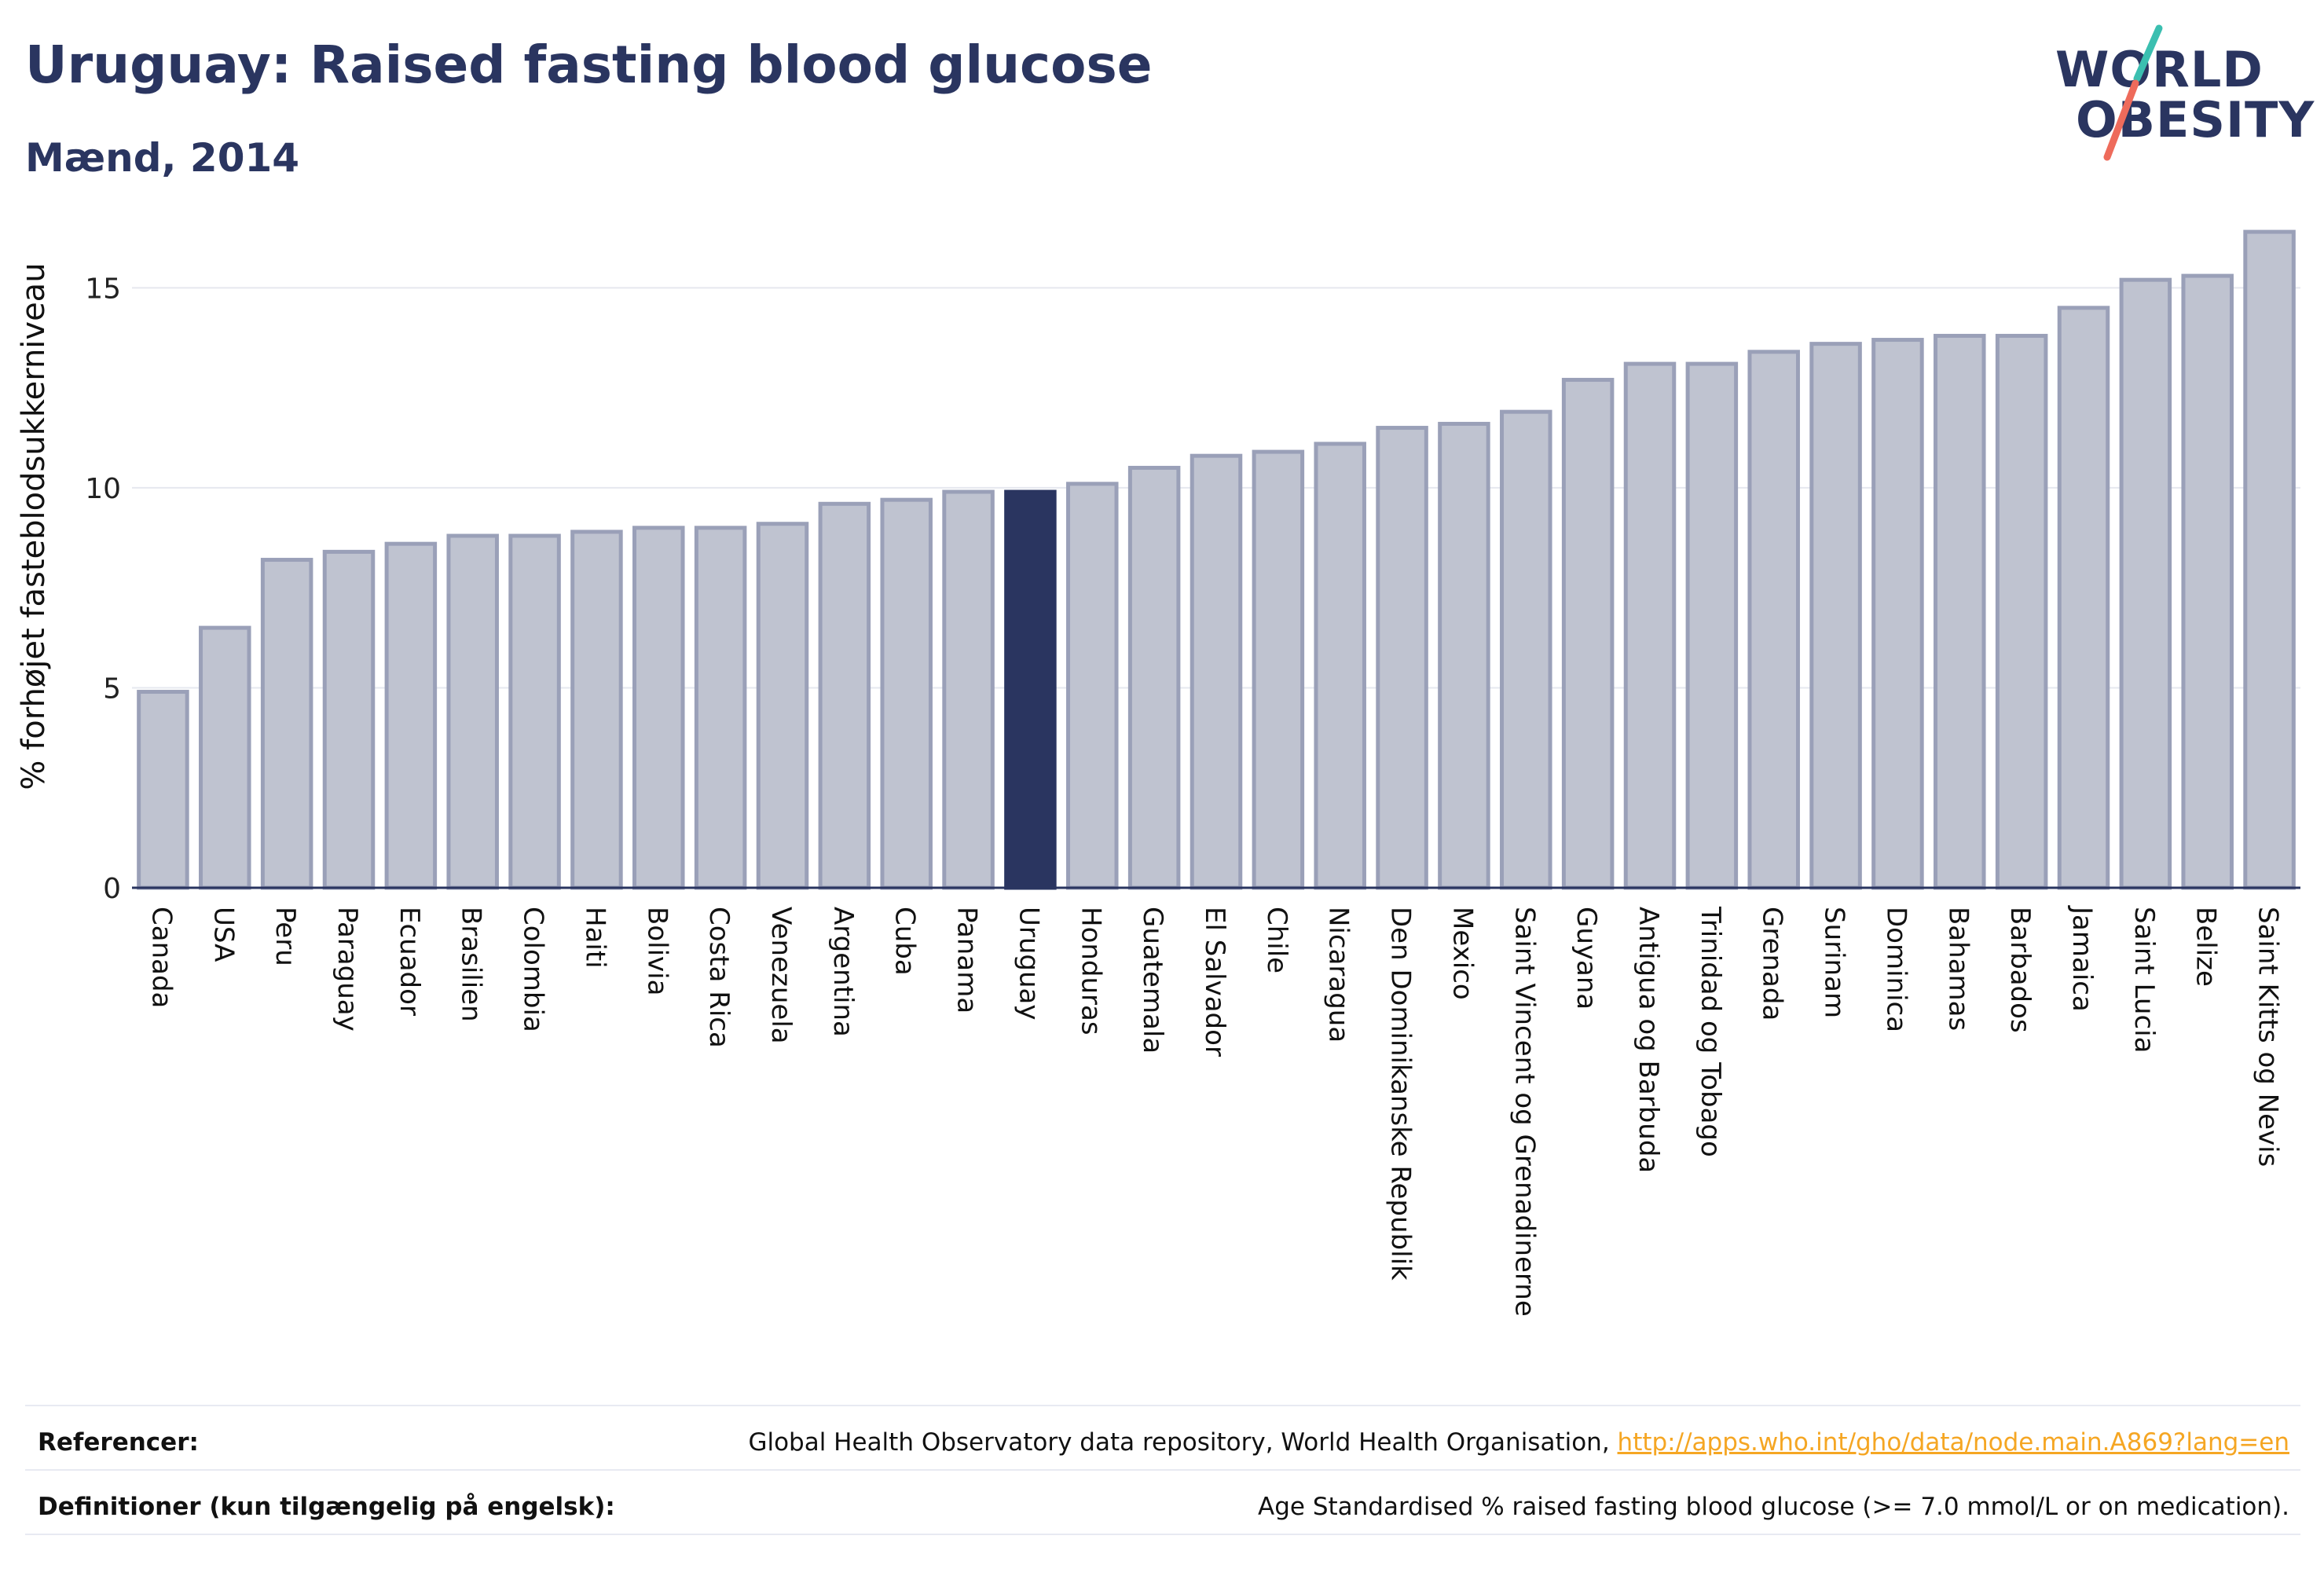 The width and height of the screenshot is (2324, 1576). What do you see at coordinates (1462, 953) in the screenshot?
I see `x-tick-label: Mexico` at bounding box center [1462, 953].